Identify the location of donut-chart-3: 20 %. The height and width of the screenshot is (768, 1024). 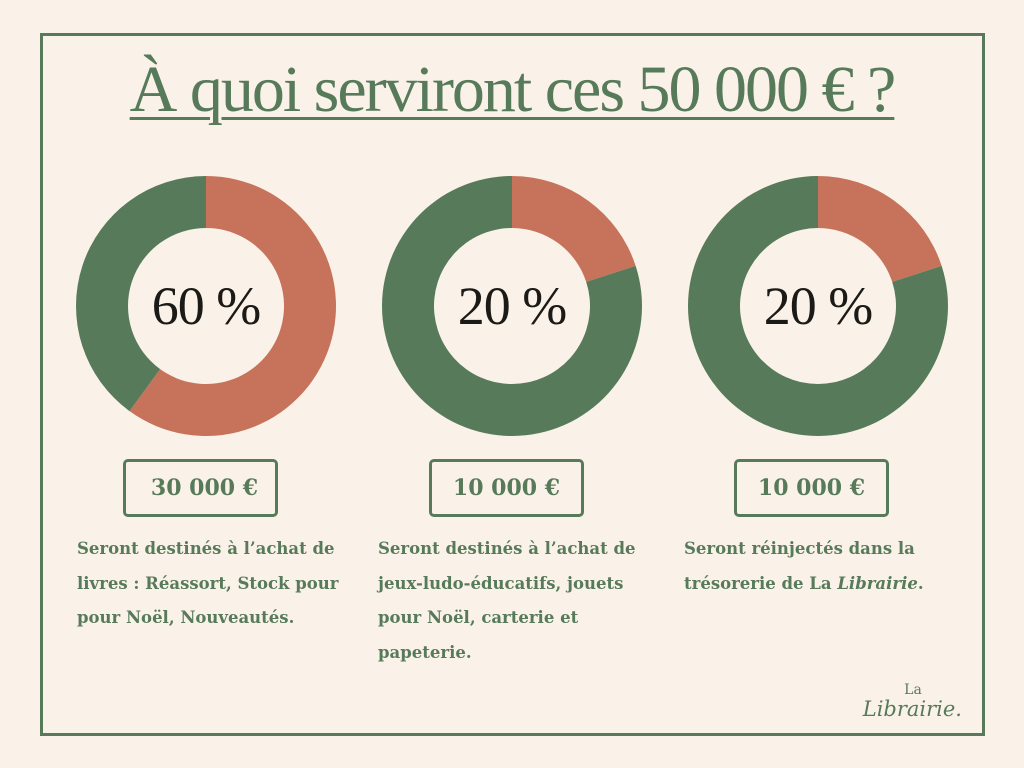
(818, 306).